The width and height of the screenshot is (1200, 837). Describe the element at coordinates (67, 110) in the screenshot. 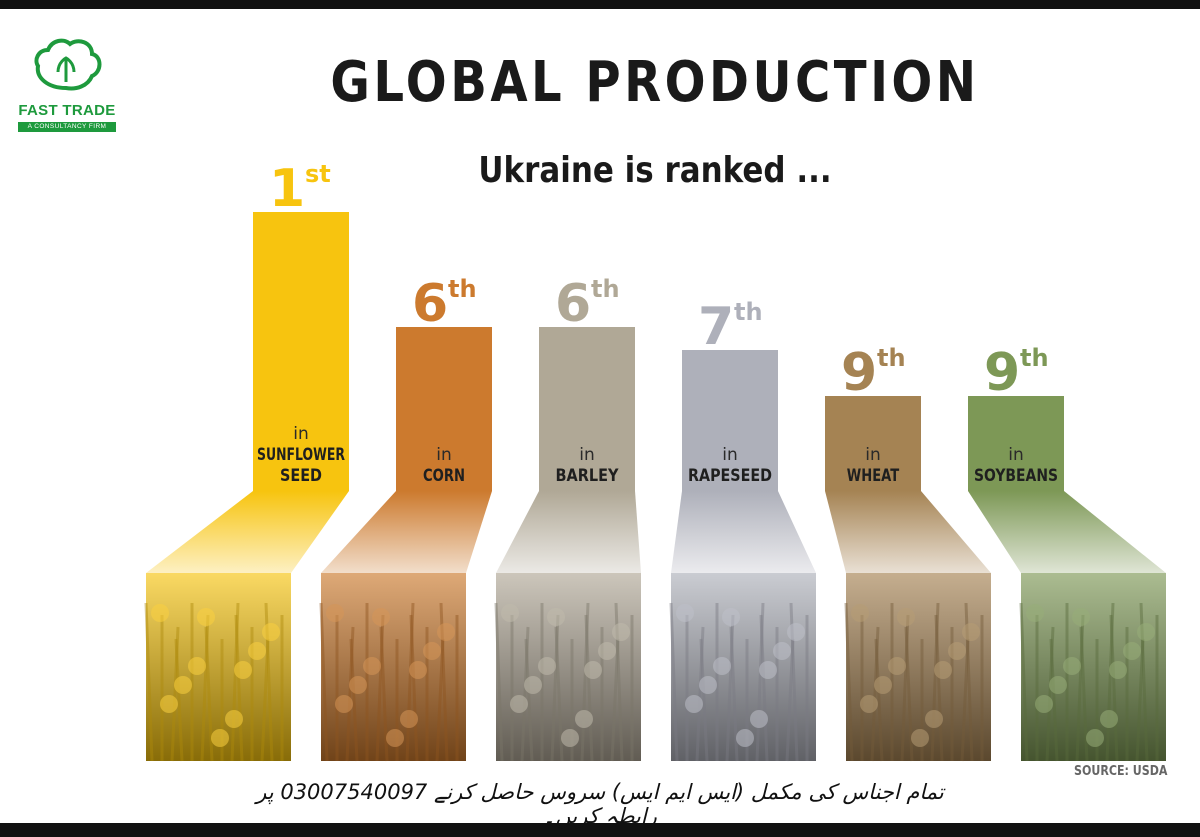

I see `brand-name: FAST TRADE` at that location.